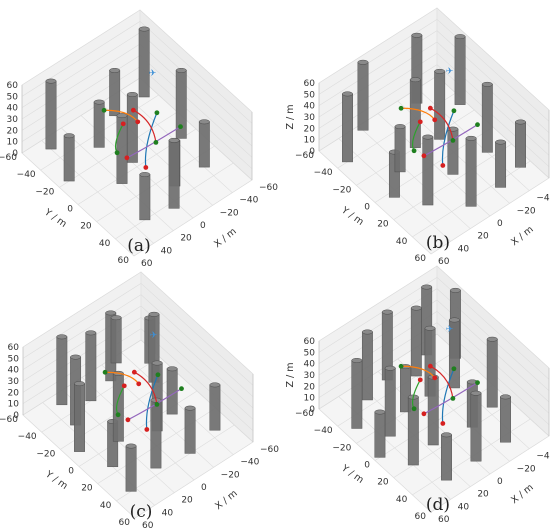 Image resolution: width=550 pixels, height=530 pixels. I want to click on y-tick-label: −40, so click(26, 175).